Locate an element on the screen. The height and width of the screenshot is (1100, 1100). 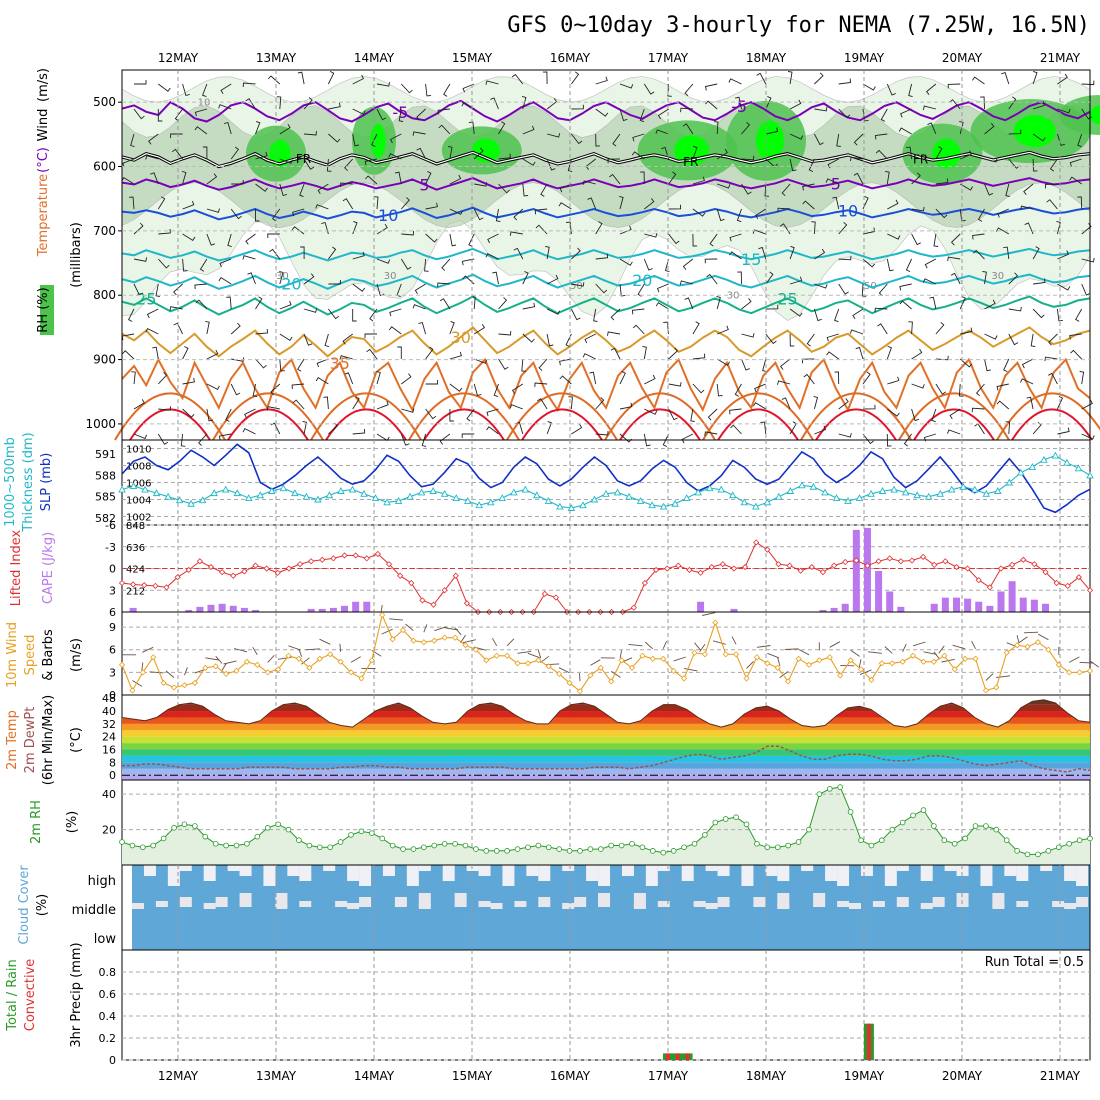
upper-ytick-label-500: 500 is located at coordinates (104, 102).